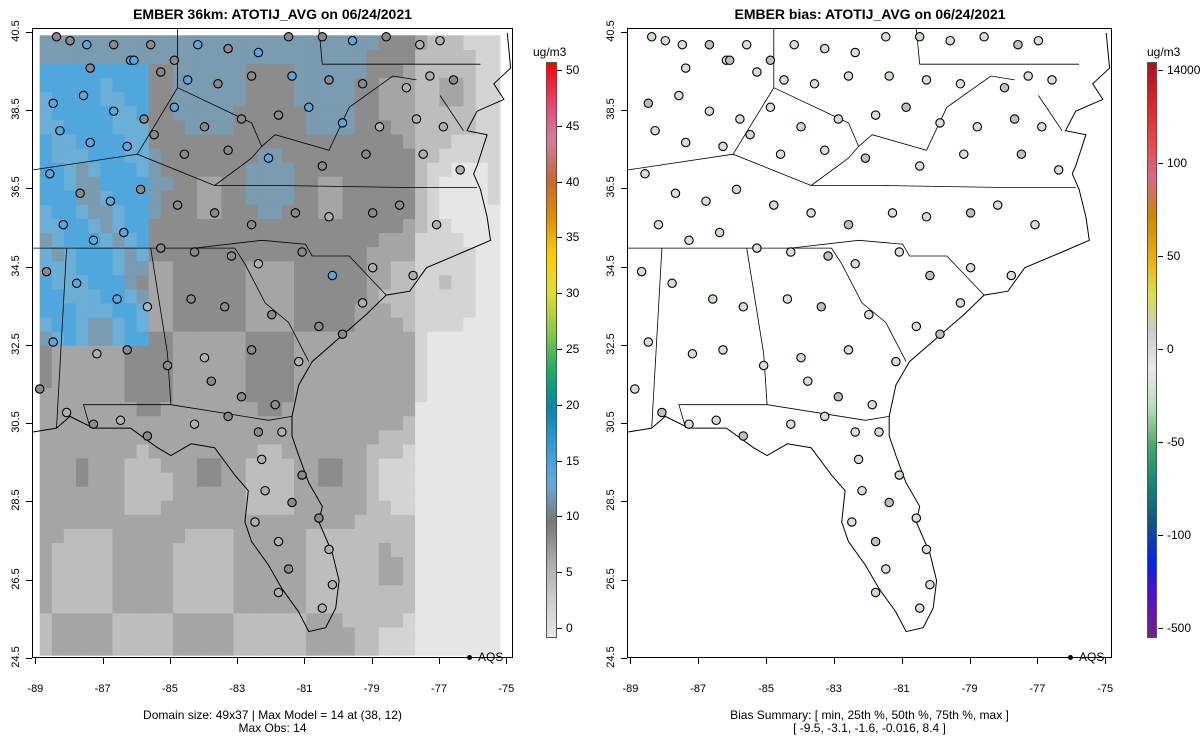  What do you see at coordinates (573, 460) in the screenshot?
I see `colorbar-label: 15` at bounding box center [573, 460].